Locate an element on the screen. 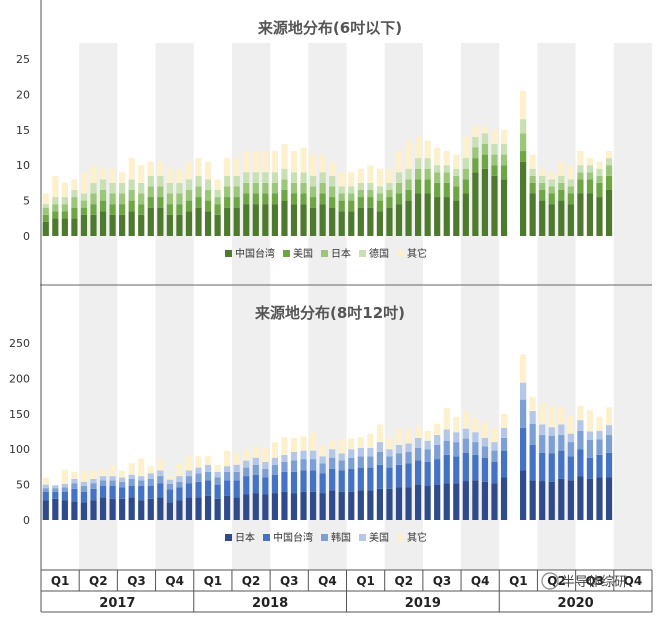 Image resolution: width=659 pixels, height=617 pixels. watermark: 半导体综研 is located at coordinates (584, 581).